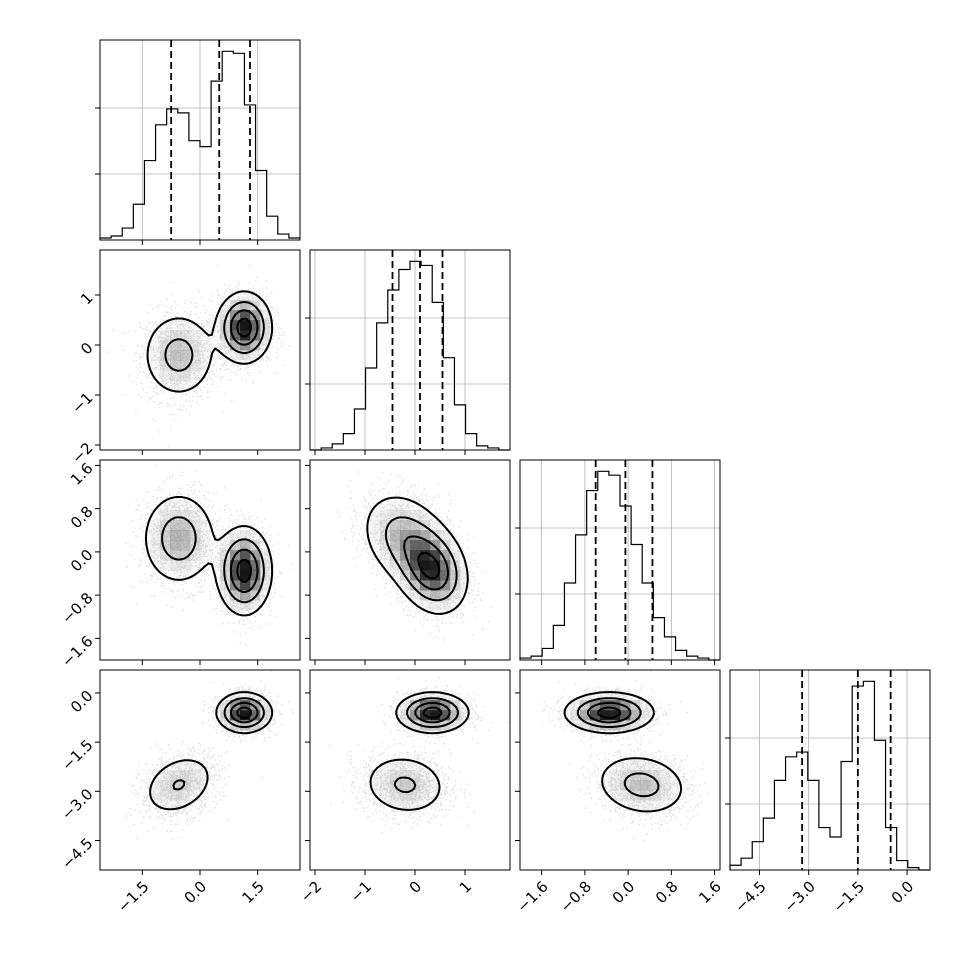 This screenshot has height=970, width=970. Describe the element at coordinates (903, 893) in the screenshot. I see `x-tick-label-3-3: 0.0` at that location.